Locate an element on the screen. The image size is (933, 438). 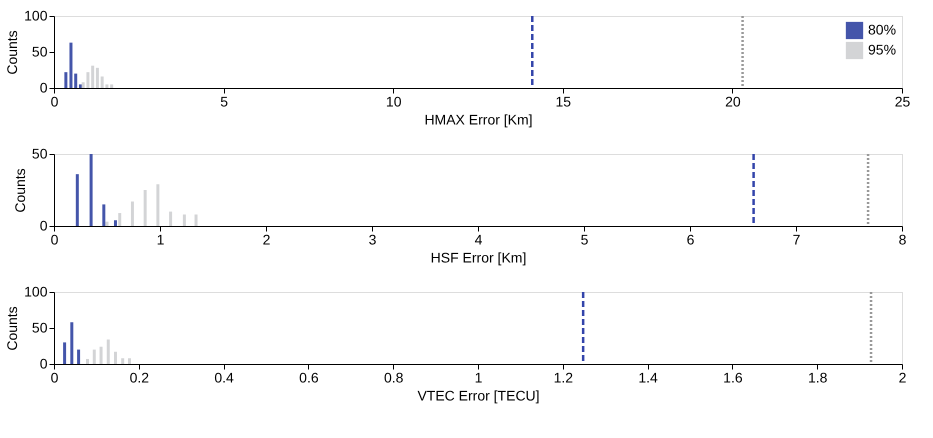
x-tick-label: 7 is located at coordinates (796, 240).